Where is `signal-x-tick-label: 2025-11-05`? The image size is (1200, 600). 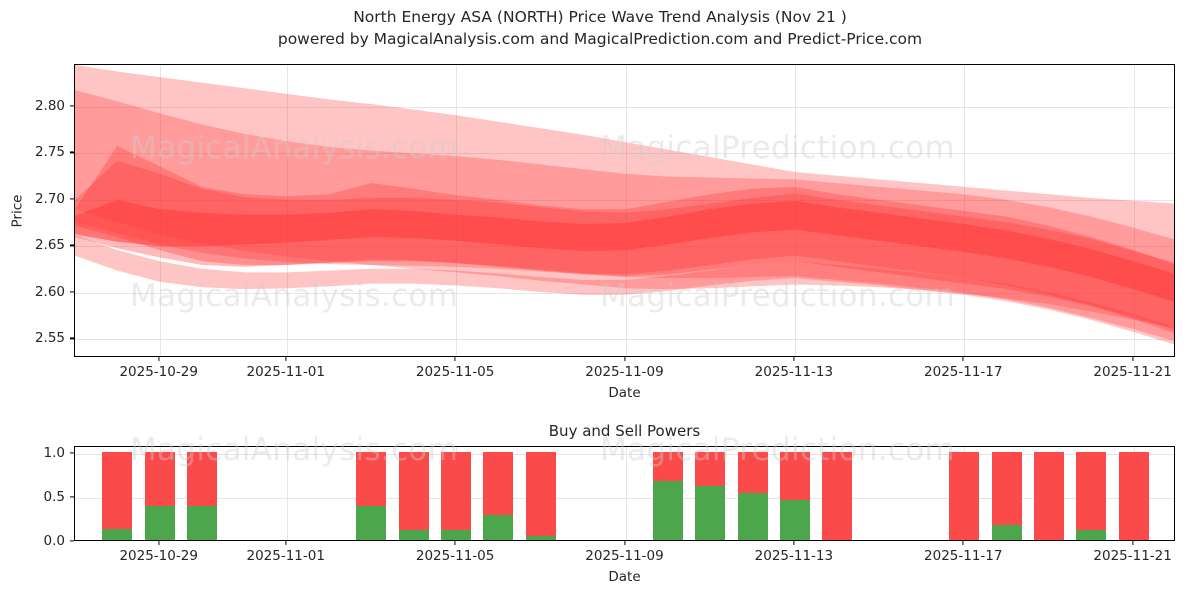 signal-x-tick-label: 2025-11-05 is located at coordinates (455, 556).